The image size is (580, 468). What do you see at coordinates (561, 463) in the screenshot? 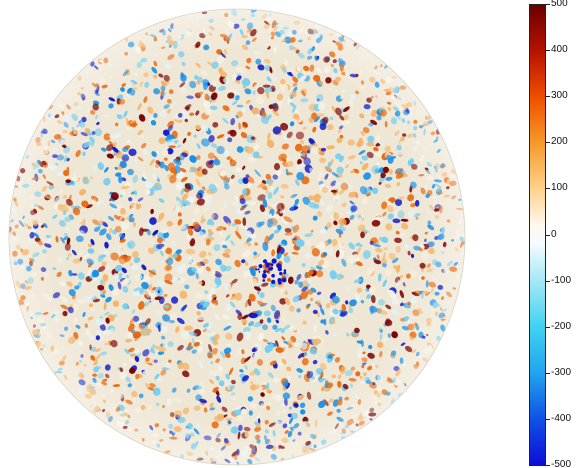
I see `colorbar-tick-label: -500` at bounding box center [561, 463].